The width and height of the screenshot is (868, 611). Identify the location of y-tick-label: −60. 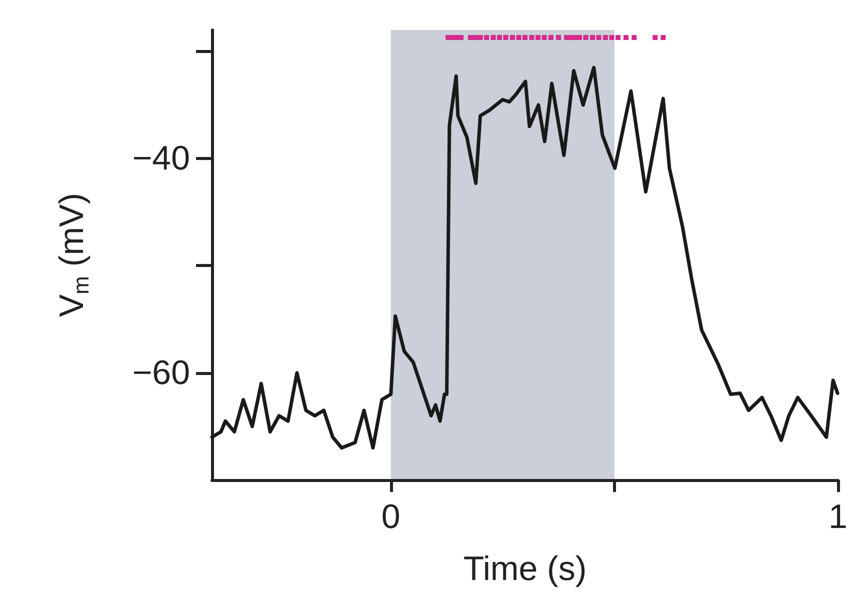
(161, 373).